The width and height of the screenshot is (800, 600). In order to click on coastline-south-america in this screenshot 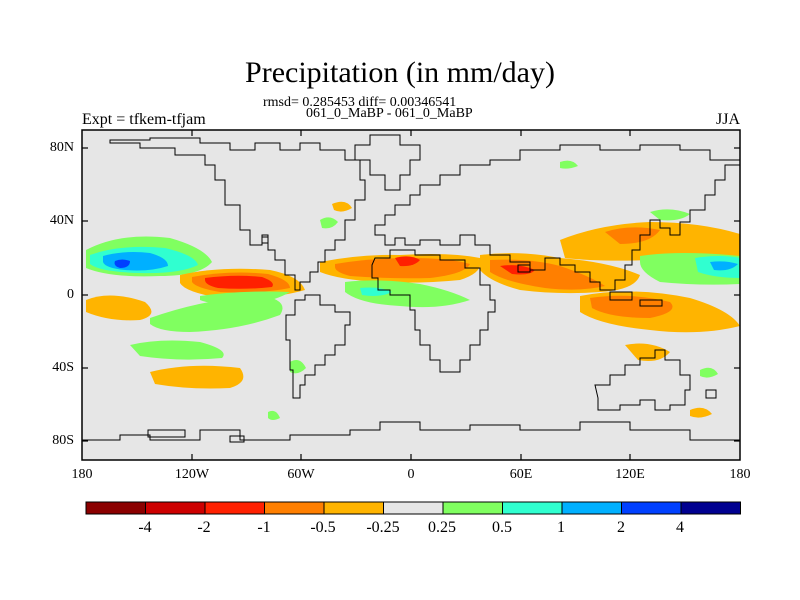, I will do `click(318, 346)`.